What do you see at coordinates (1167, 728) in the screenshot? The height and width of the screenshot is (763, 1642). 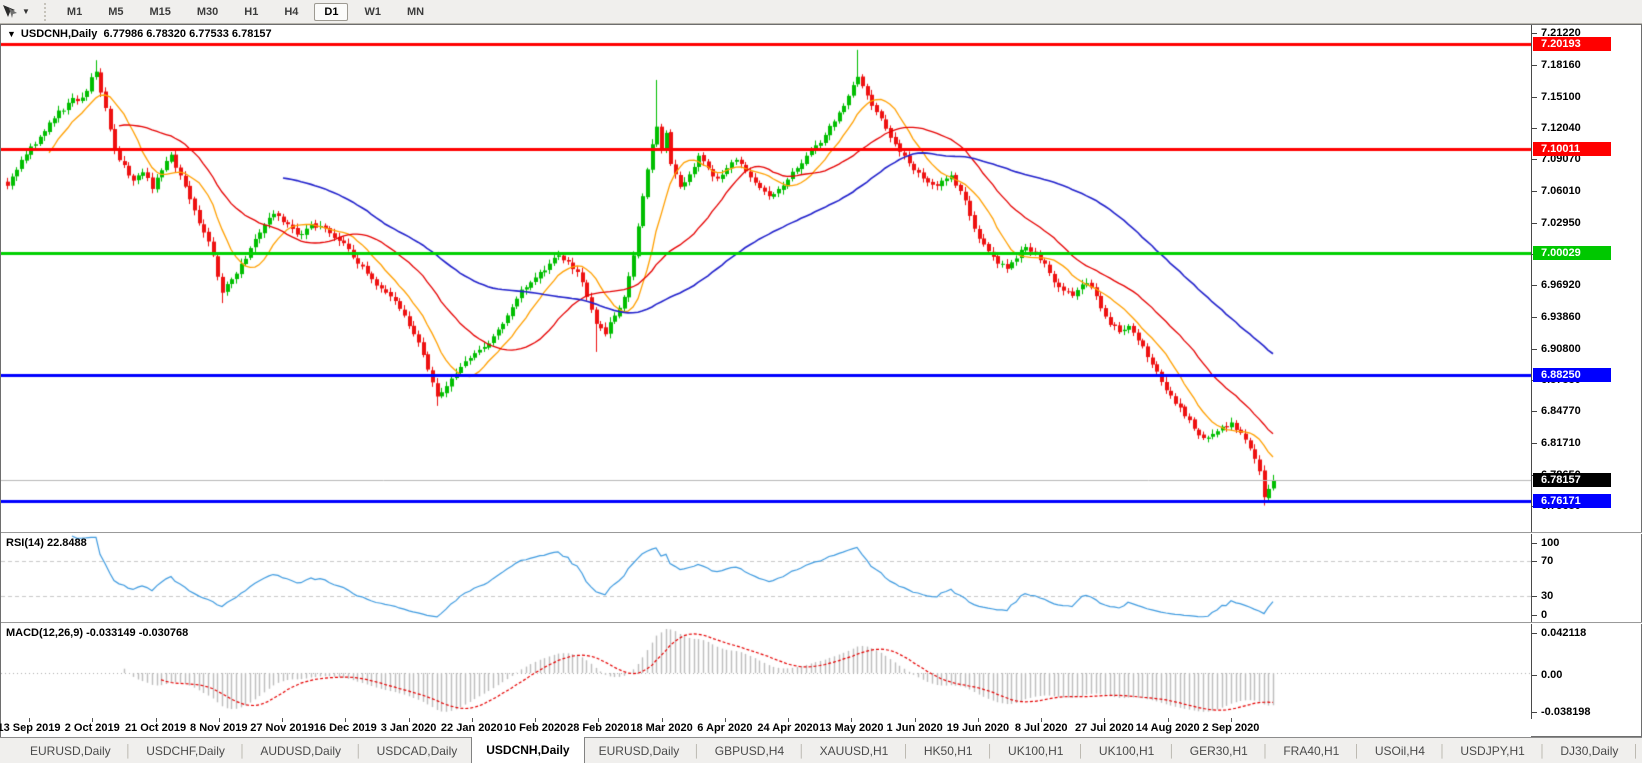 I see `date-label: 14 Aug 2020` at bounding box center [1167, 728].